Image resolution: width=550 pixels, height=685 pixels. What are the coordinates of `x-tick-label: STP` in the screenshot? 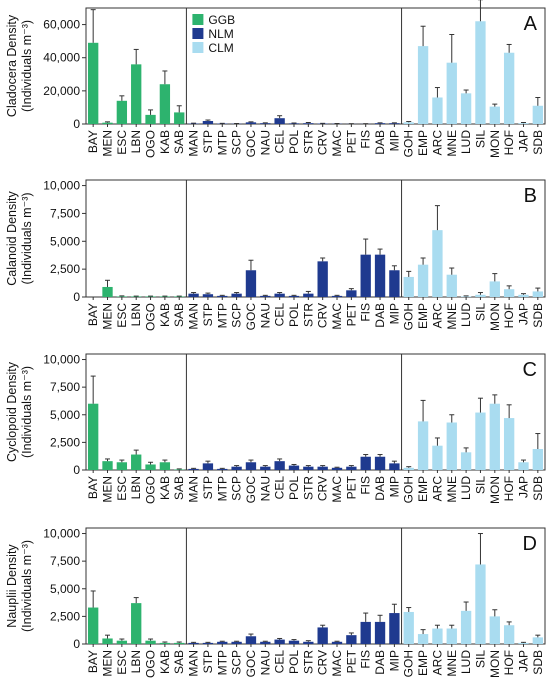 It's located at (208, 141).